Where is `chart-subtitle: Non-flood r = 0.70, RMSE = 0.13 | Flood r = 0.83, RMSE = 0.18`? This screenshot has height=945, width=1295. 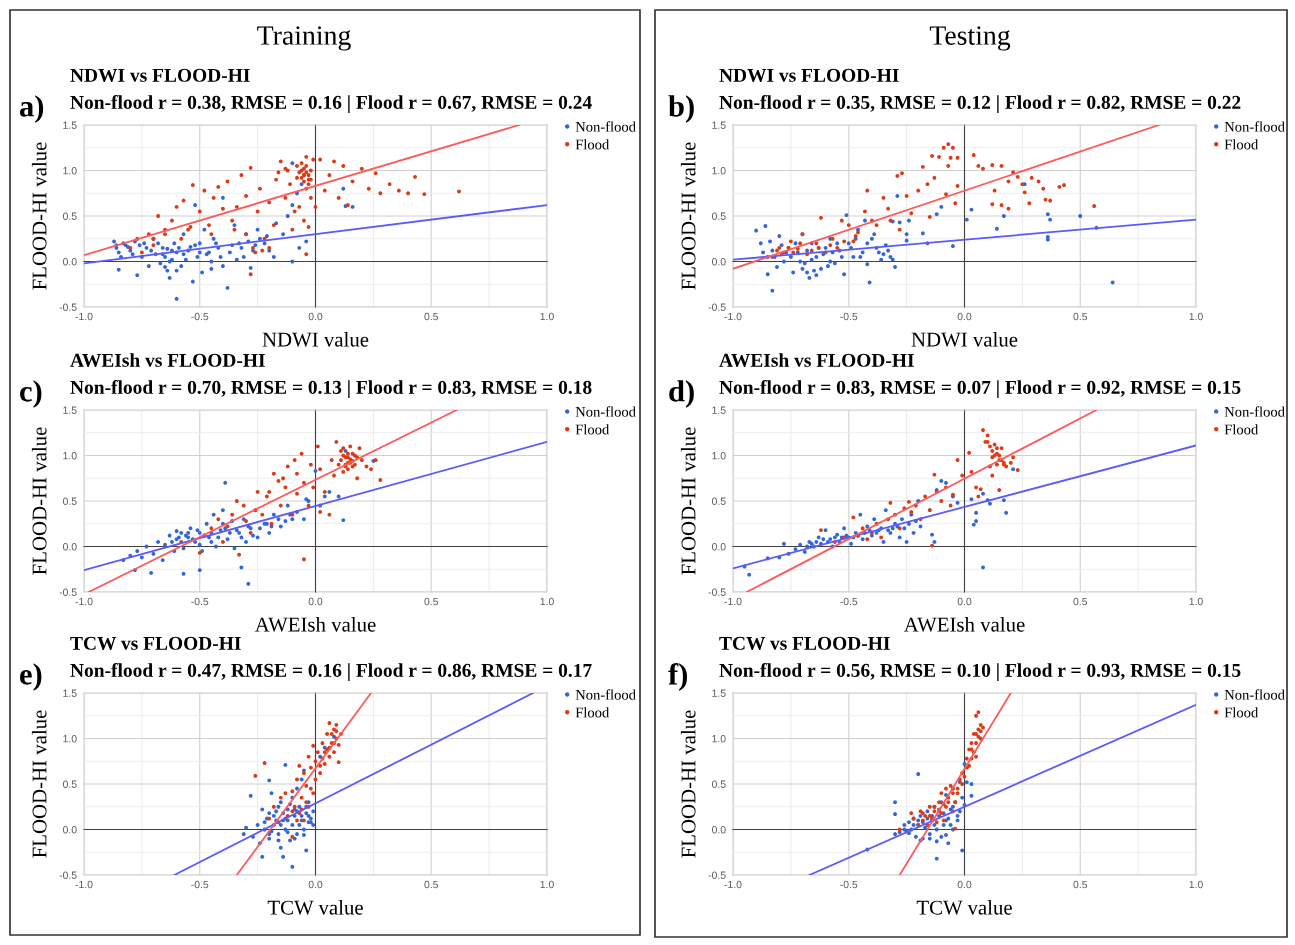 chart-subtitle: Non-flood r = 0.70, RMSE = 0.13 | Flood r = 0.83, RMSE = 0.18 is located at coordinates (331, 389).